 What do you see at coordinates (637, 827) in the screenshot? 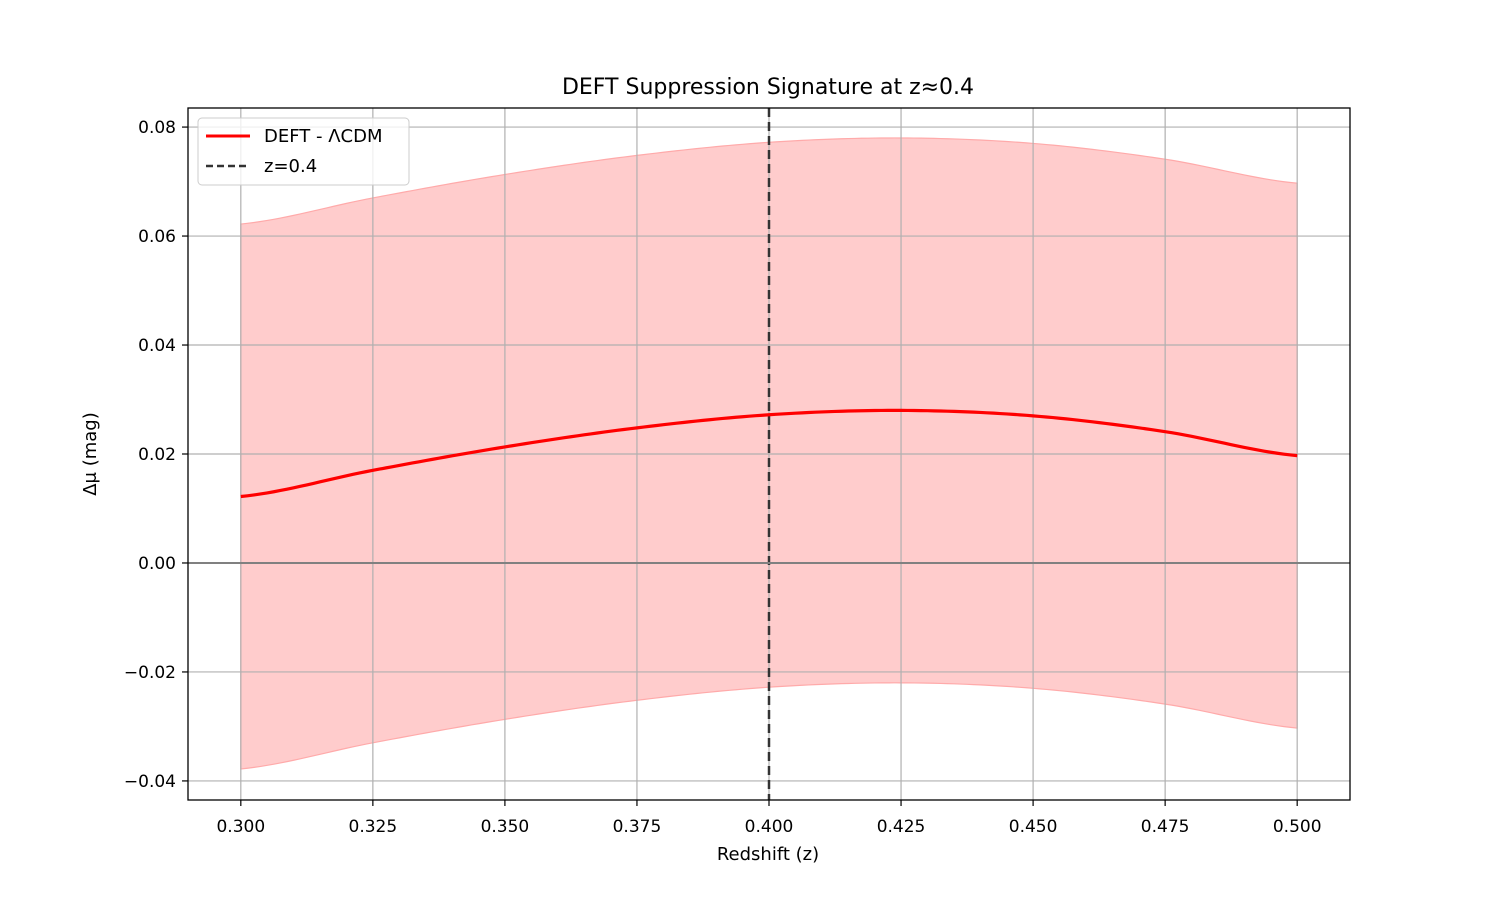
I see `x-tick-label-3: 0.375` at bounding box center [637, 827].